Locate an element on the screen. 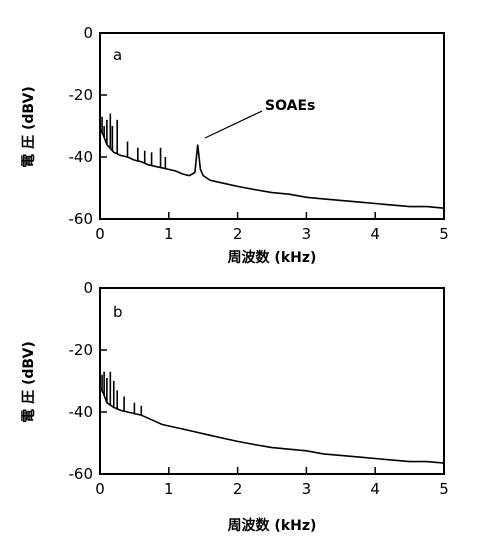  y-axis-label-a: 電 圧 (dBV) is located at coordinates (28, 127).